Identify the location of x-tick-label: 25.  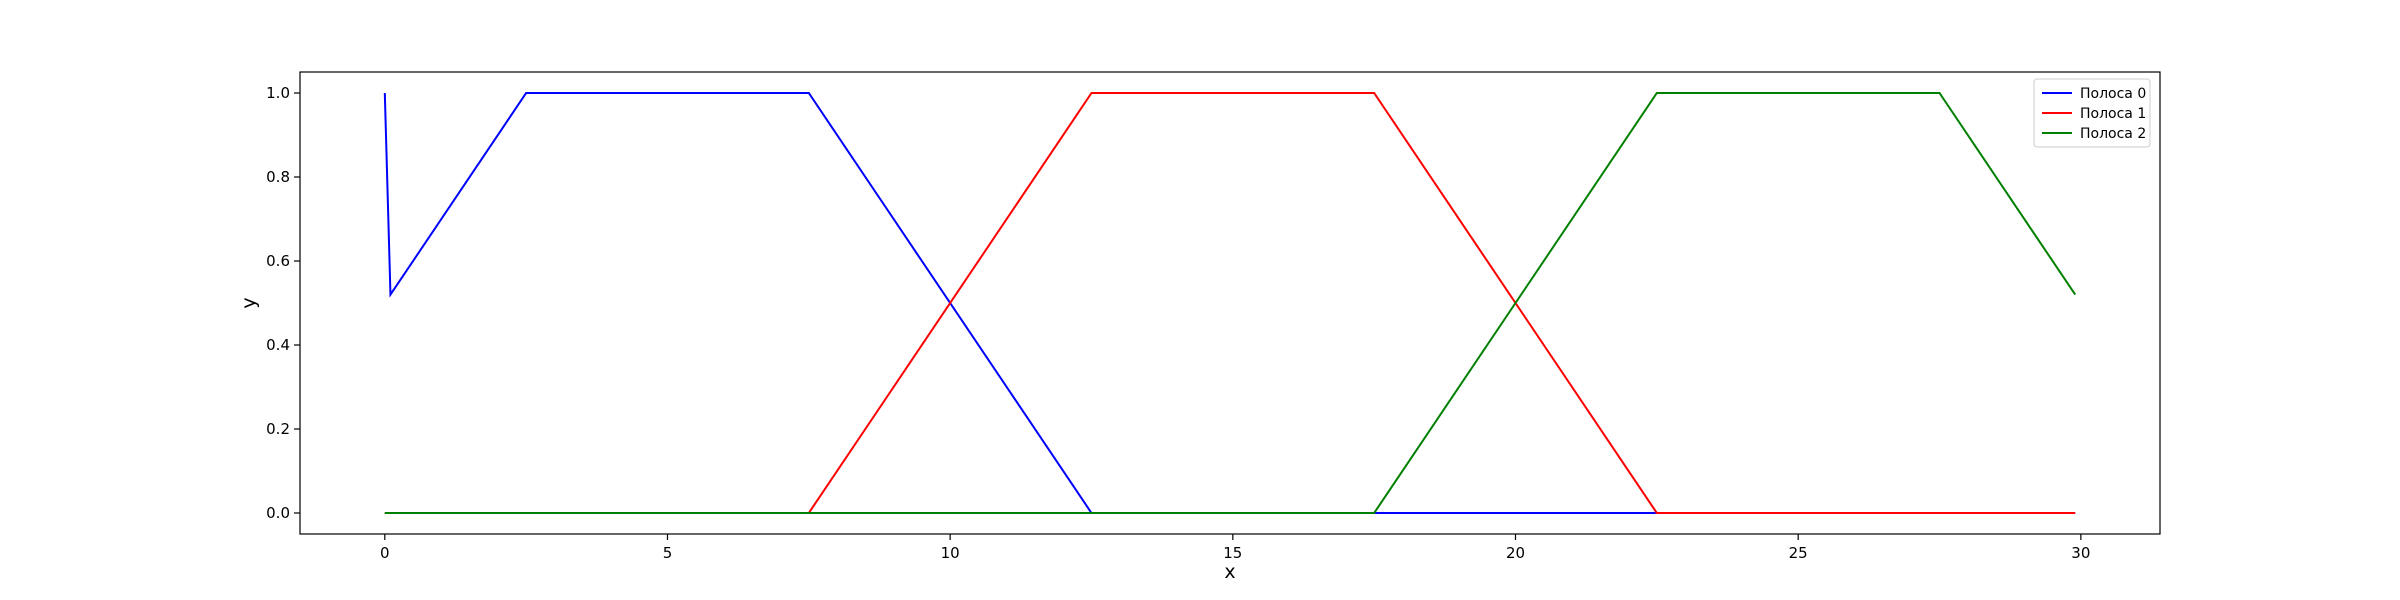
(1798, 553).